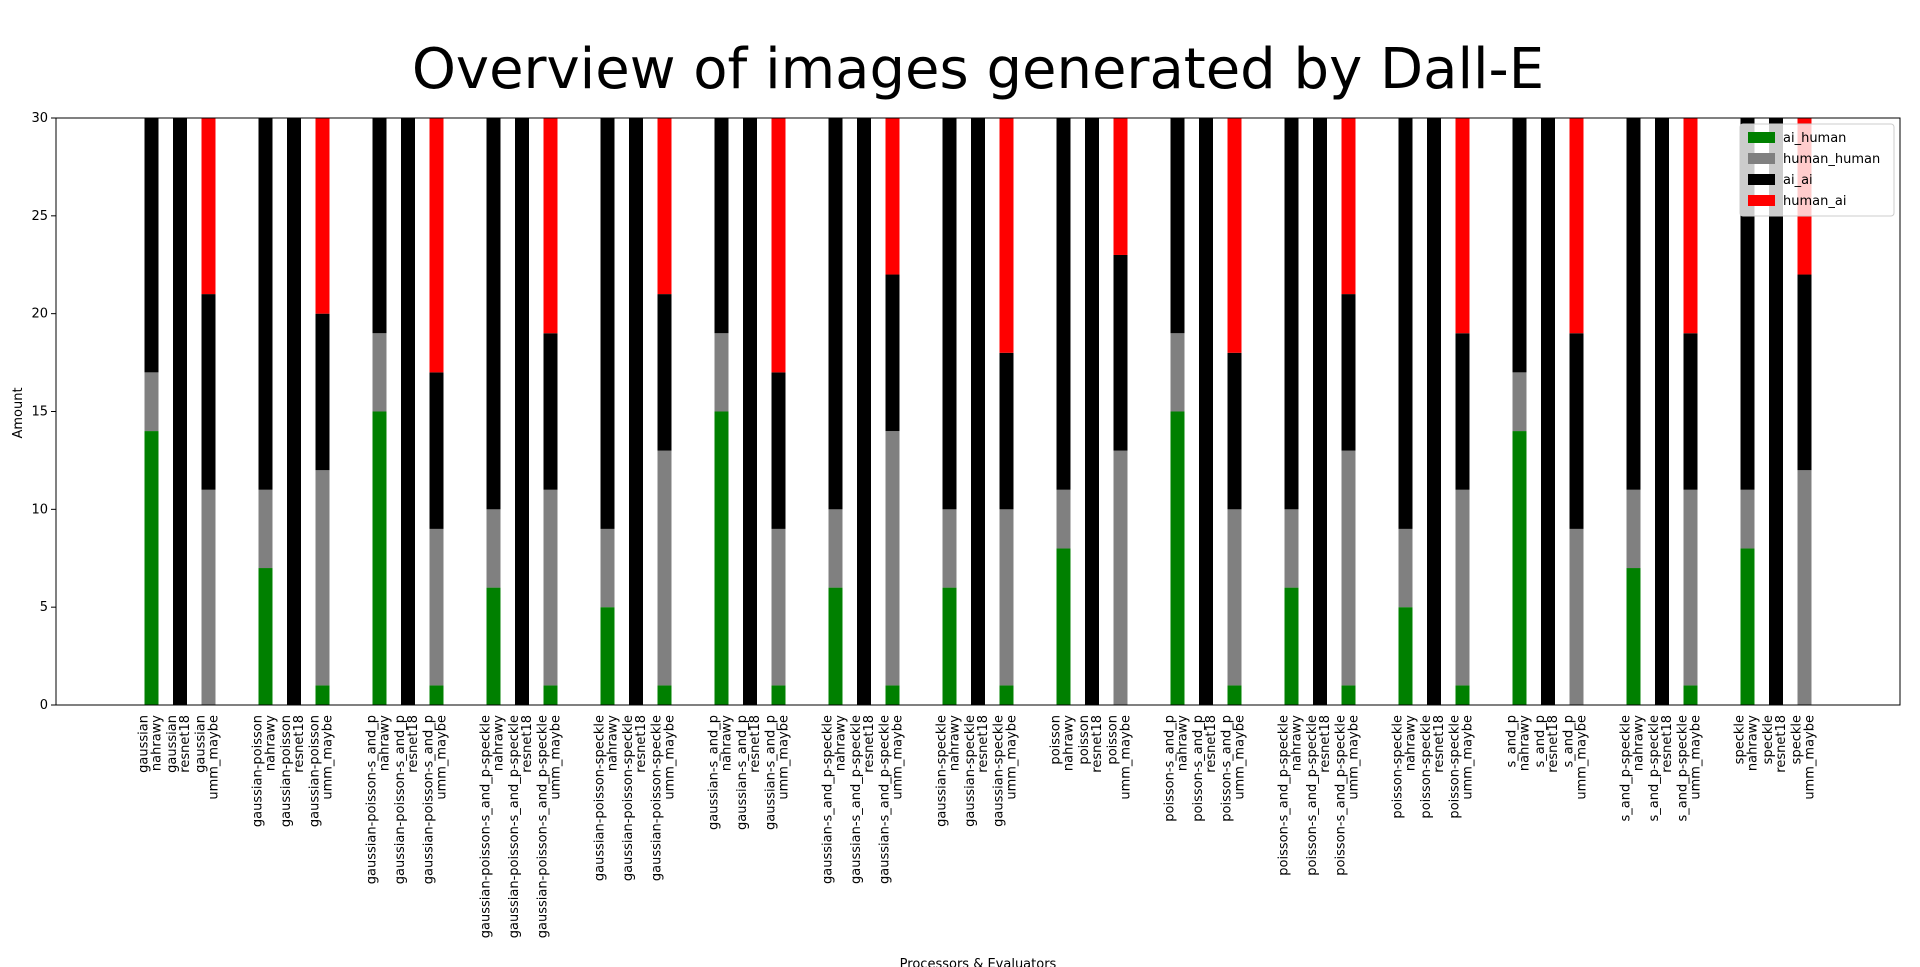 The width and height of the screenshot is (1920, 967). I want to click on x-tick-label: s_and_p-speckle, so click(1626, 768).